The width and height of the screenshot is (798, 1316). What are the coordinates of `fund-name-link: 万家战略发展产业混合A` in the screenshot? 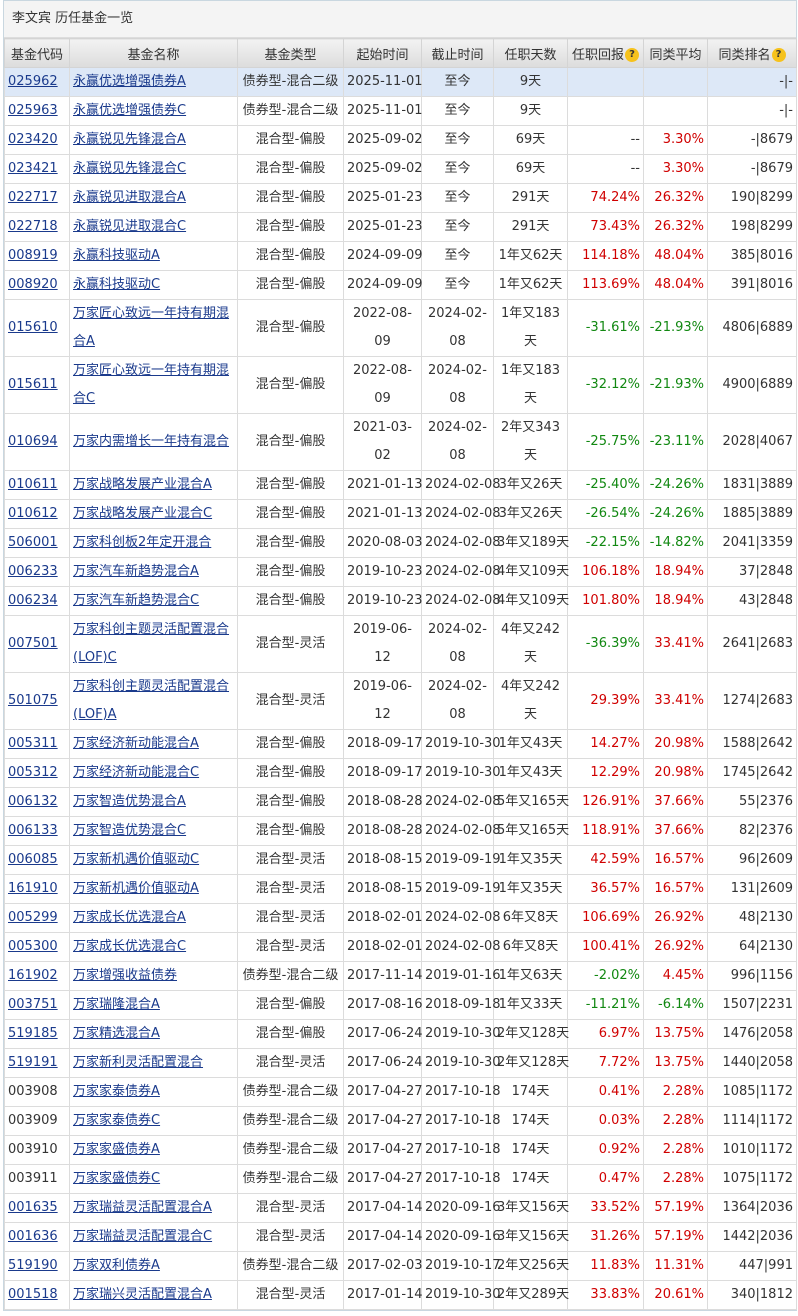 It's located at (142, 484).